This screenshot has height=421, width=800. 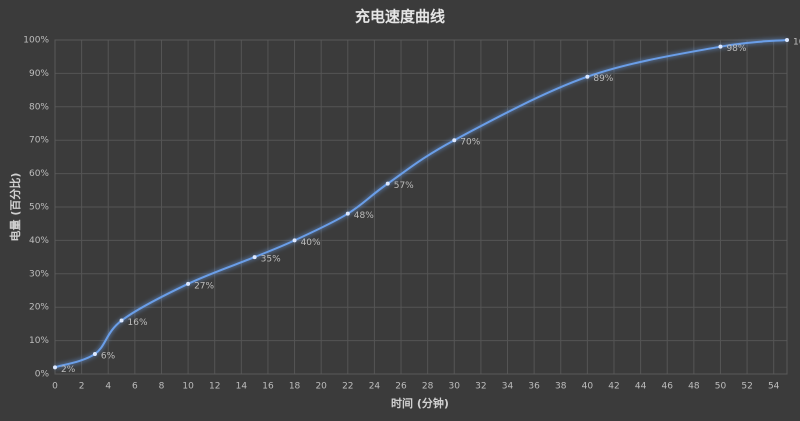 What do you see at coordinates (428, 387) in the screenshot?
I see `x-tick-label: 28` at bounding box center [428, 387].